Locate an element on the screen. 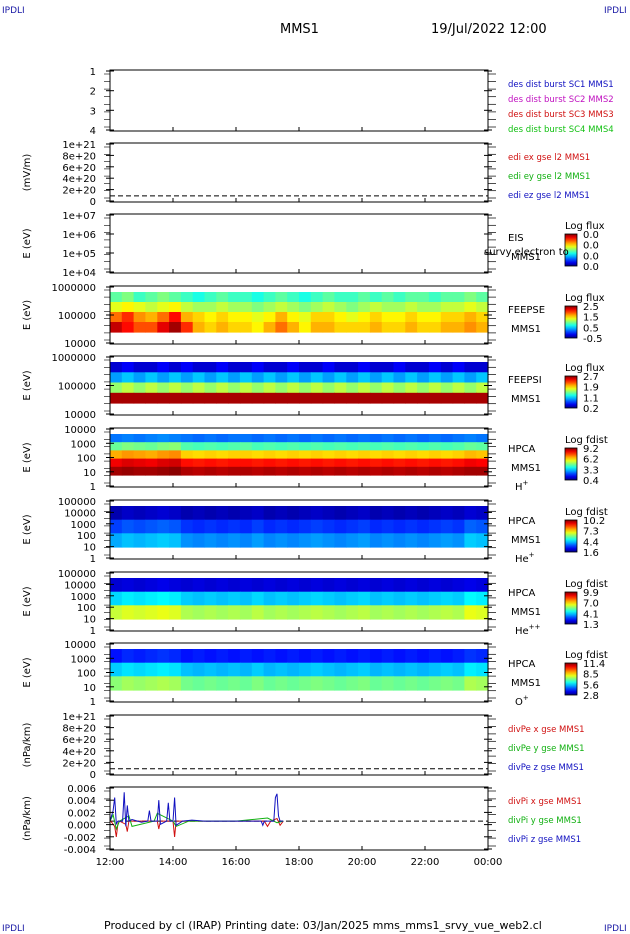 The width and height of the screenshot is (630, 934). edi-e-legend-entry: edi ey gse l2 MMS1 is located at coordinates (549, 177).